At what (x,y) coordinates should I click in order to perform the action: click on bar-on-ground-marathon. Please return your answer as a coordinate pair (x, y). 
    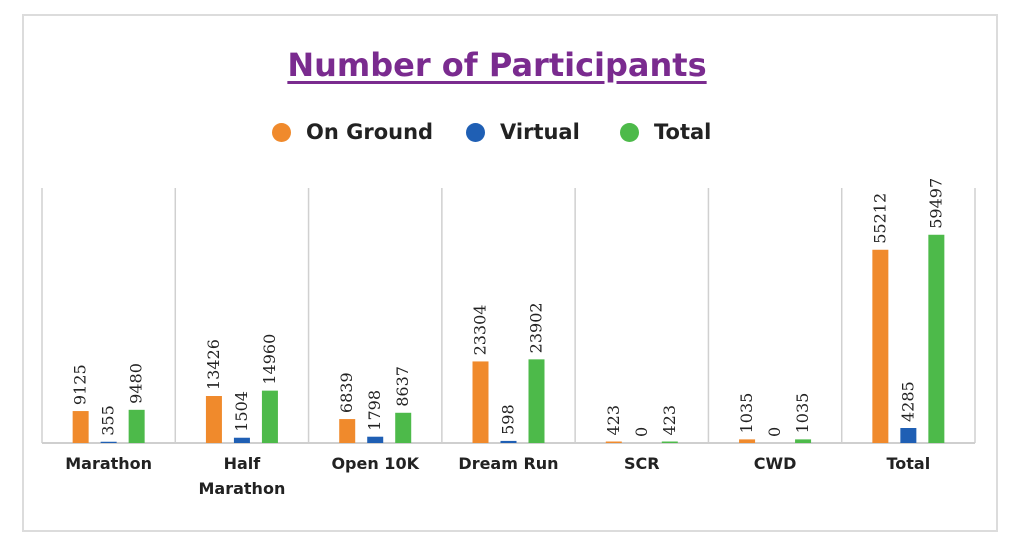
    Looking at the image, I should click on (80, 427).